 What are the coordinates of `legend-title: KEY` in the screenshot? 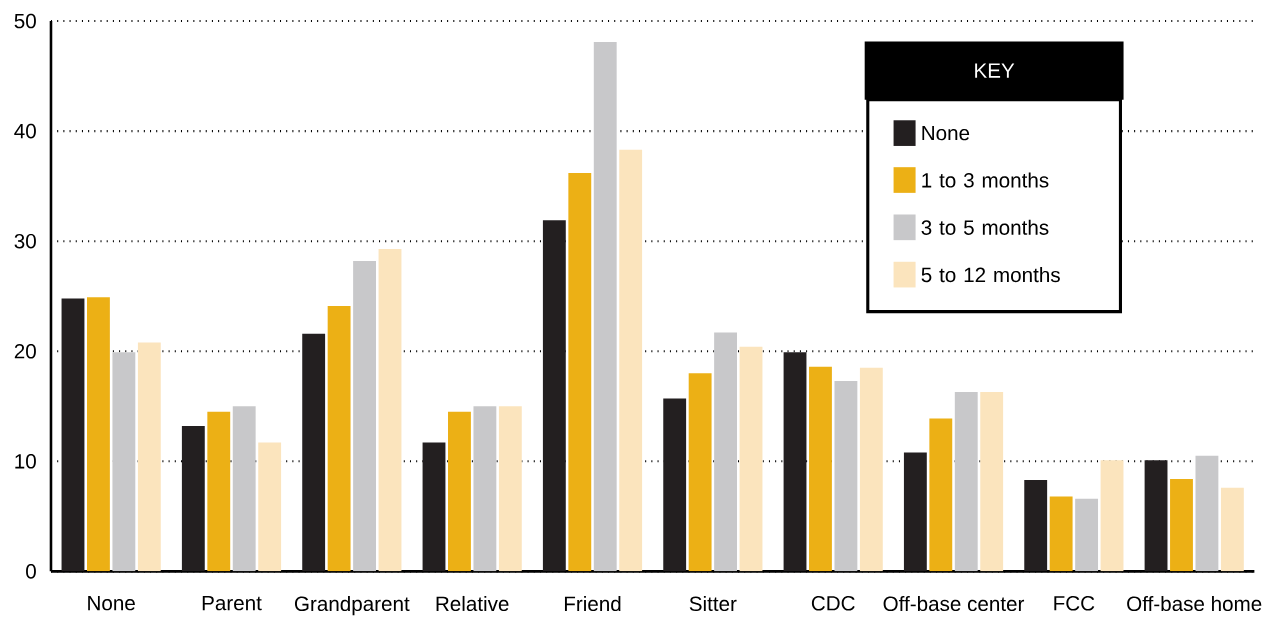 It's located at (995, 70).